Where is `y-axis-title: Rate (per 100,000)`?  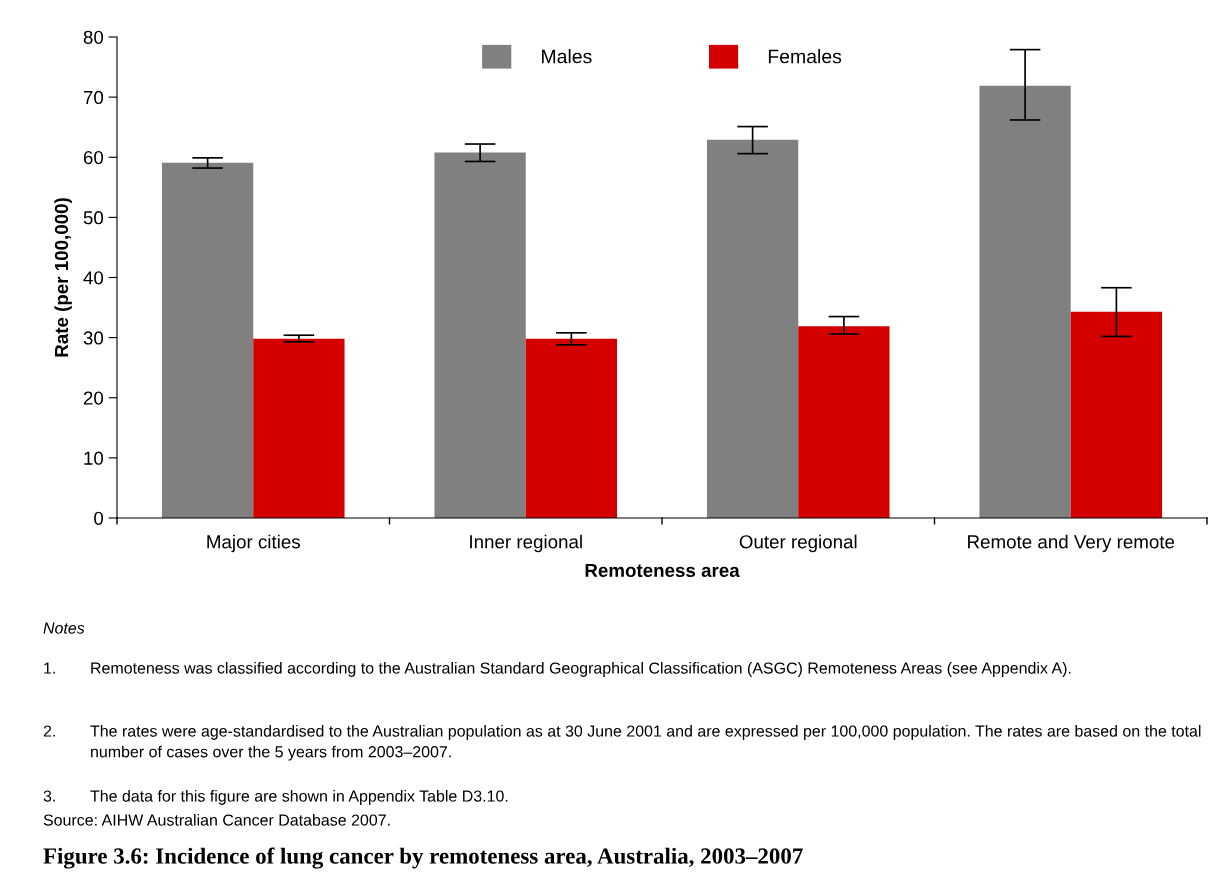 y-axis-title: Rate (per 100,000) is located at coordinates (63, 277).